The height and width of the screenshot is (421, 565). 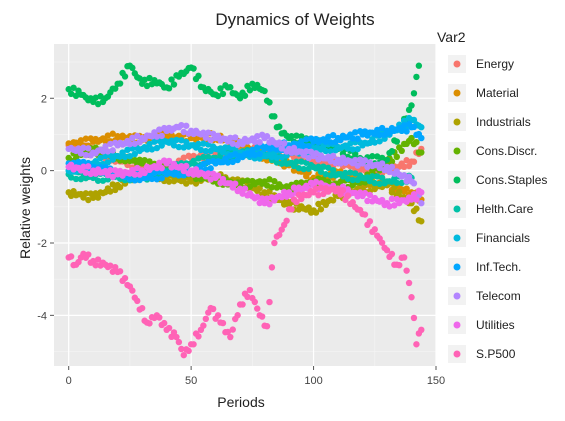 I want to click on x-axis-title: Periods, so click(x=240, y=402).